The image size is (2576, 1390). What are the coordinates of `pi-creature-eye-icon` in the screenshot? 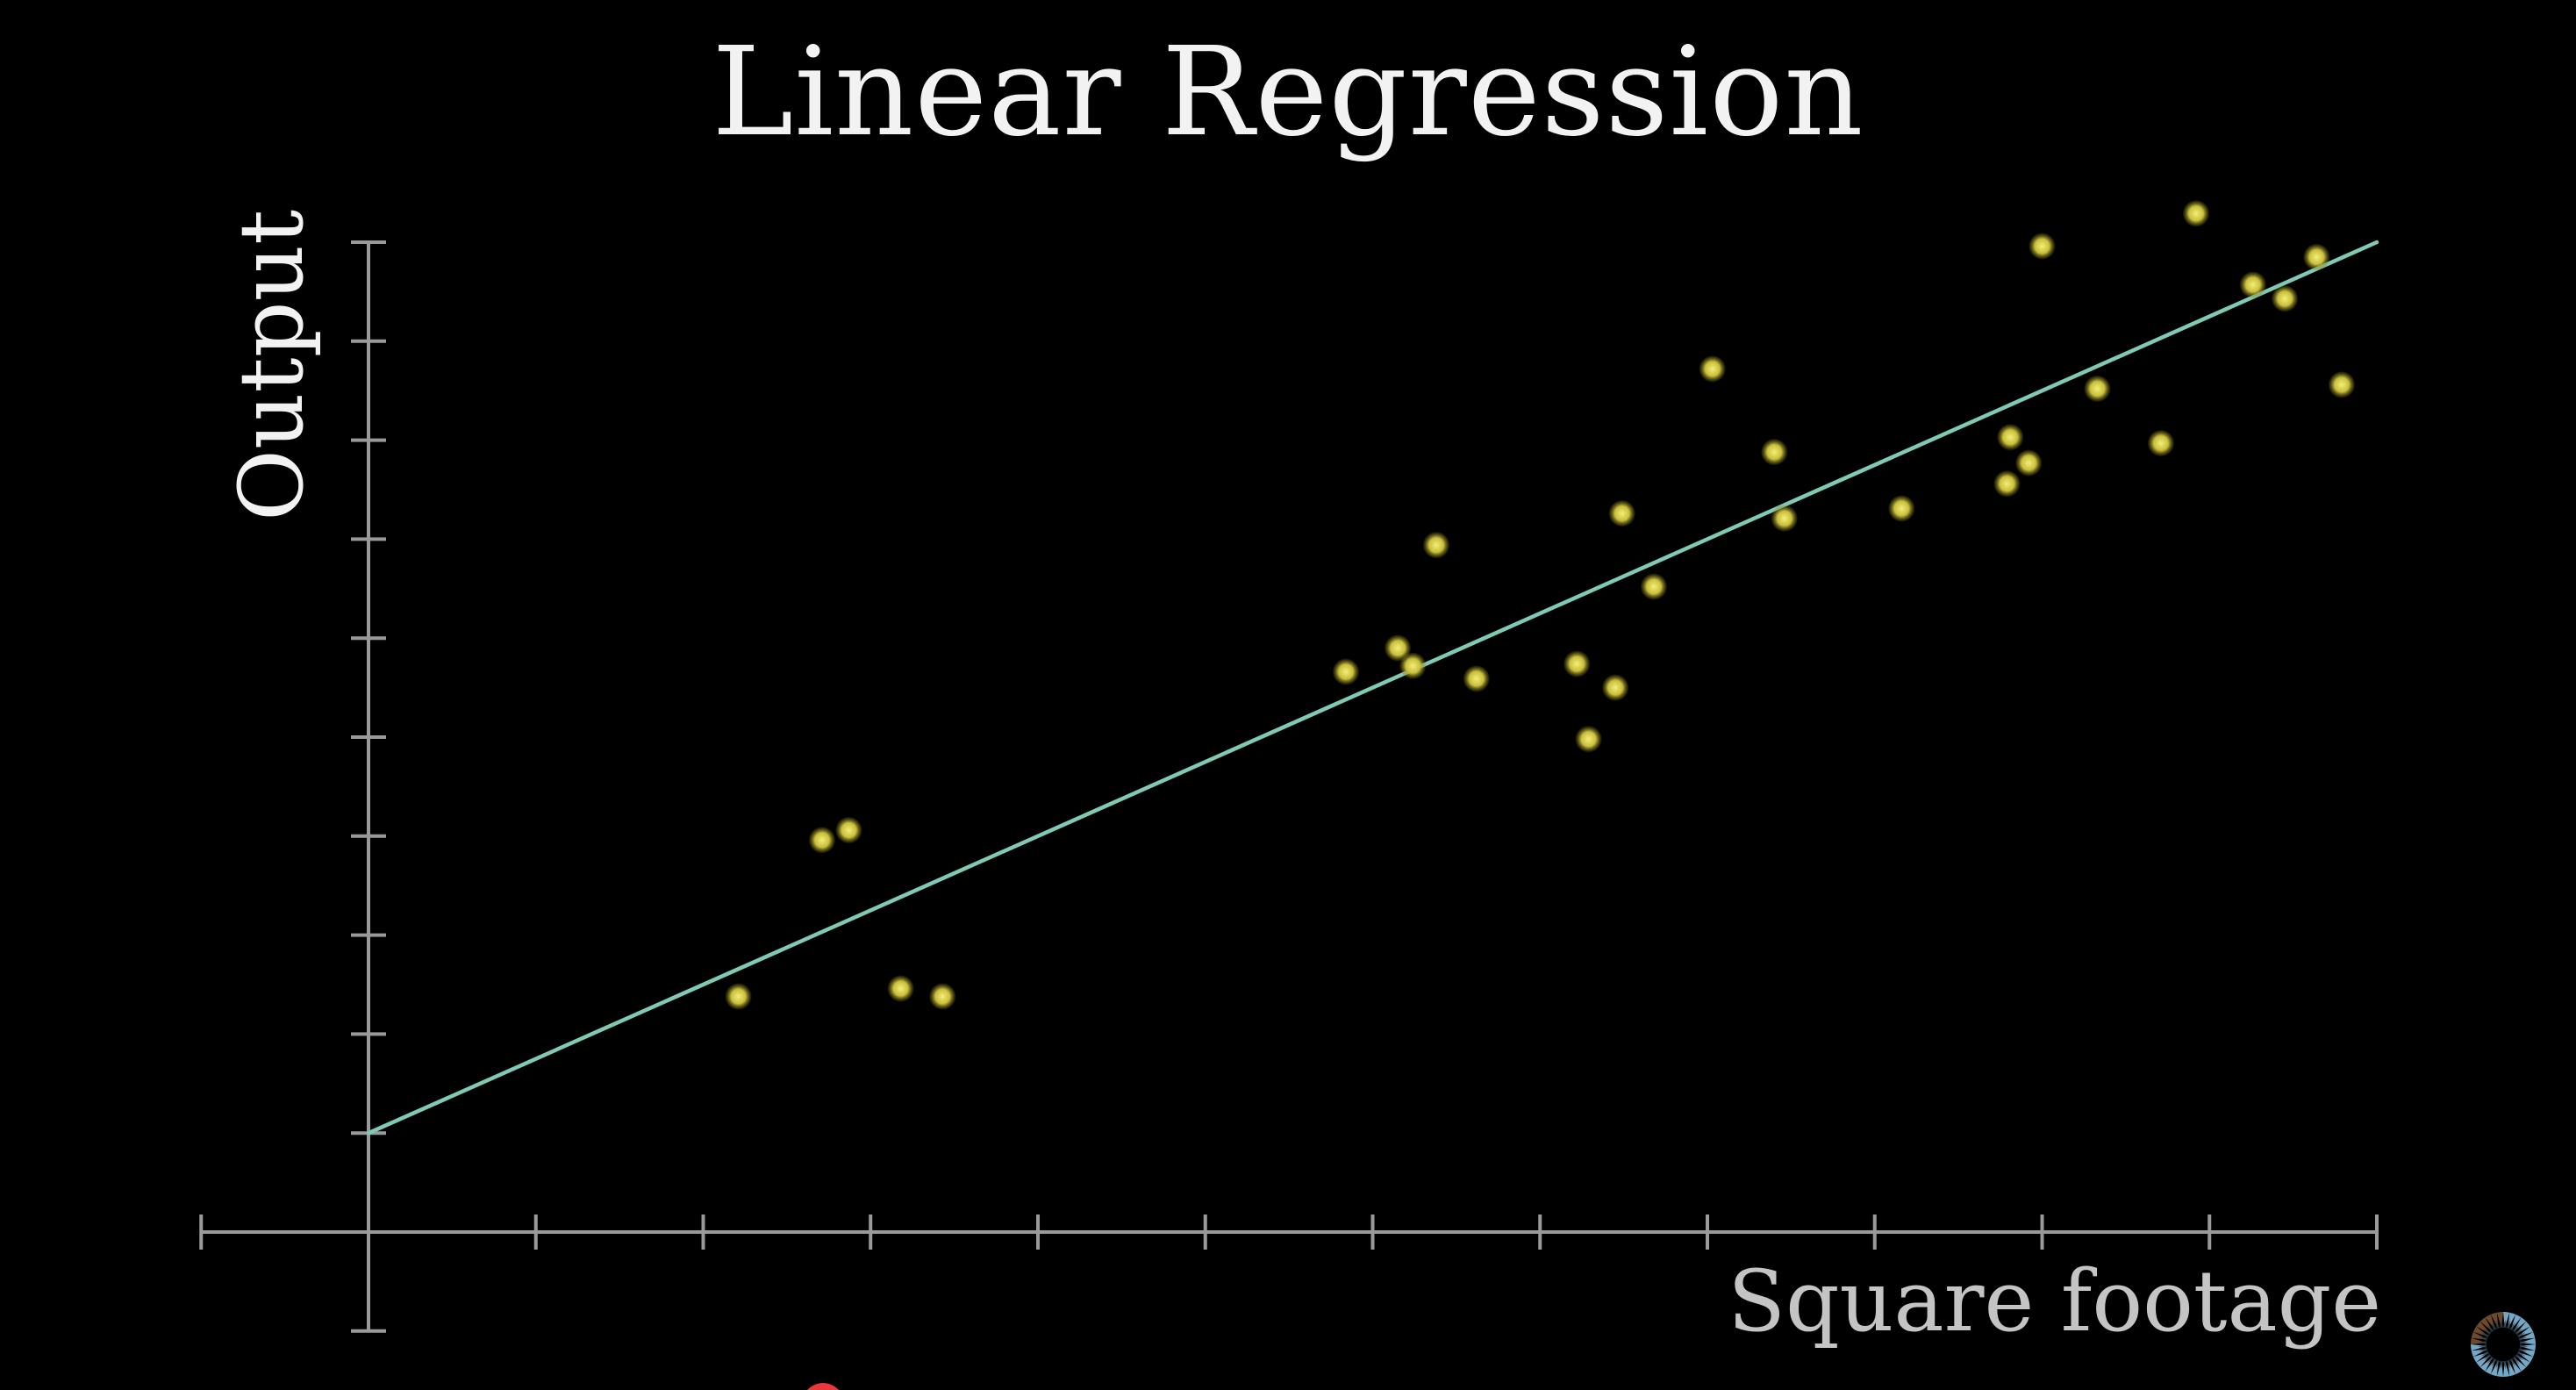 It's located at (2503, 1344).